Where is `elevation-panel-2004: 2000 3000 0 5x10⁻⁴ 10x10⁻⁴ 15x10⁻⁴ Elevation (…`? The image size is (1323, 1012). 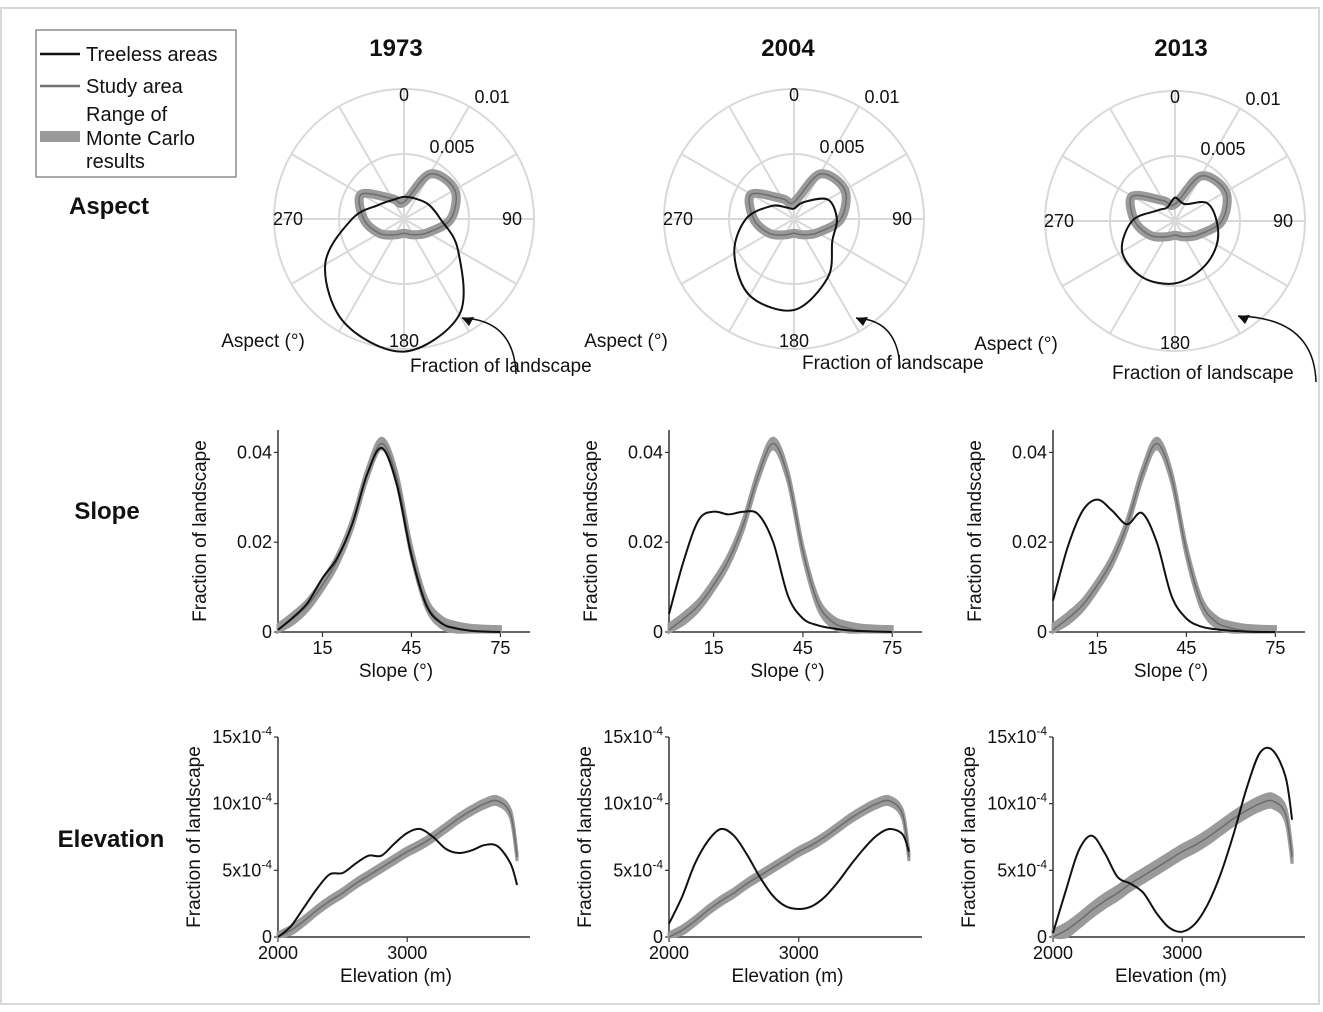
elevation-panel-2004: 2000 3000 0 5x10⁻⁴ 10x10⁻⁴ 15x10⁻⁴ Elevation (… is located at coordinates (748, 855).